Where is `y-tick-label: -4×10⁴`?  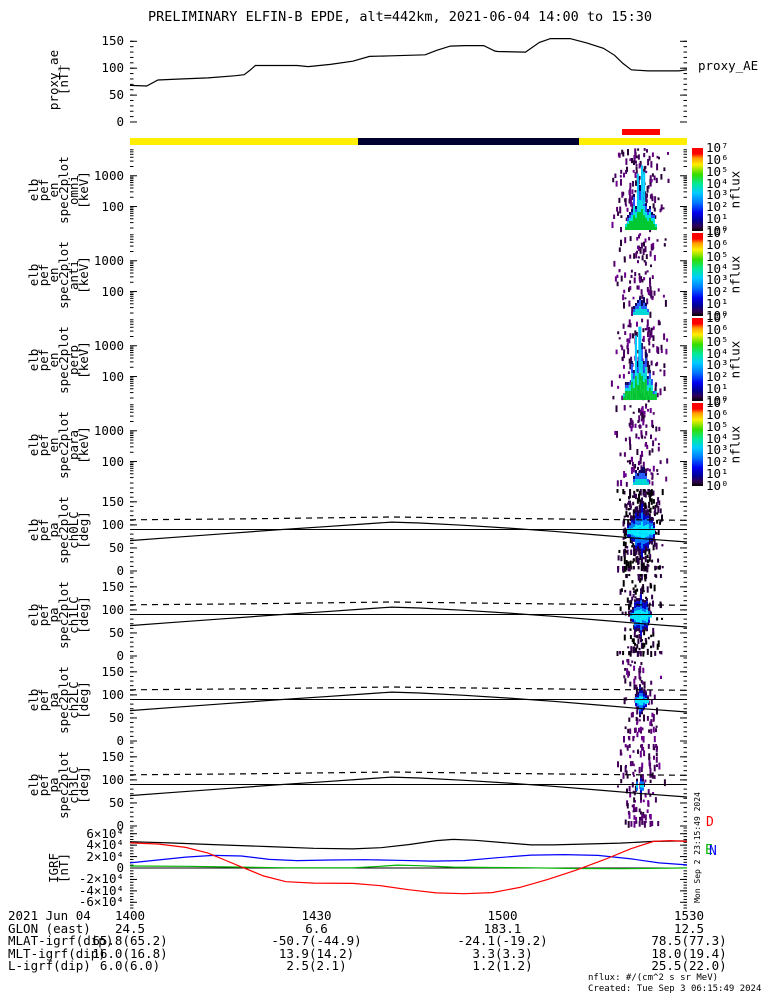 y-tick-label: -4×10⁴ is located at coordinates (101, 890).